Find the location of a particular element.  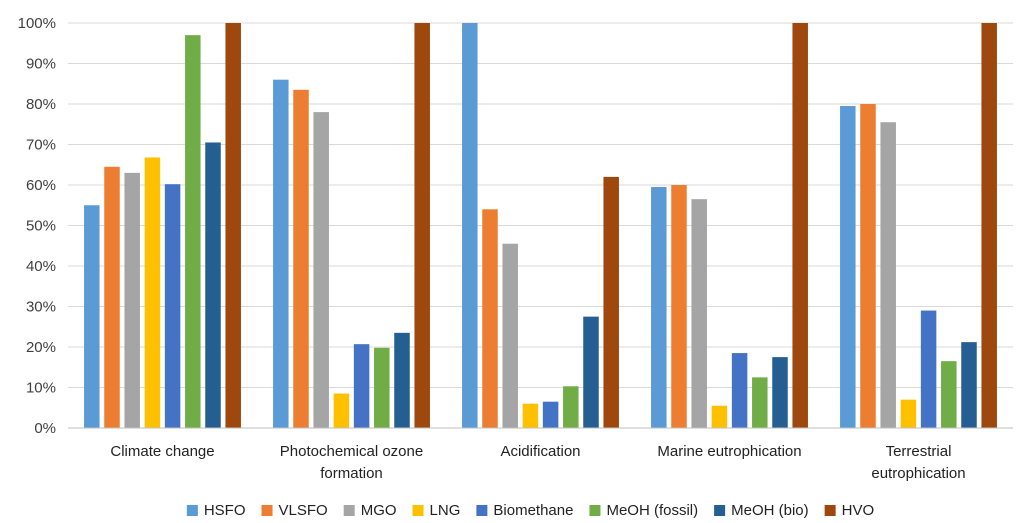

y-tick-label: 80% is located at coordinates (41, 104).